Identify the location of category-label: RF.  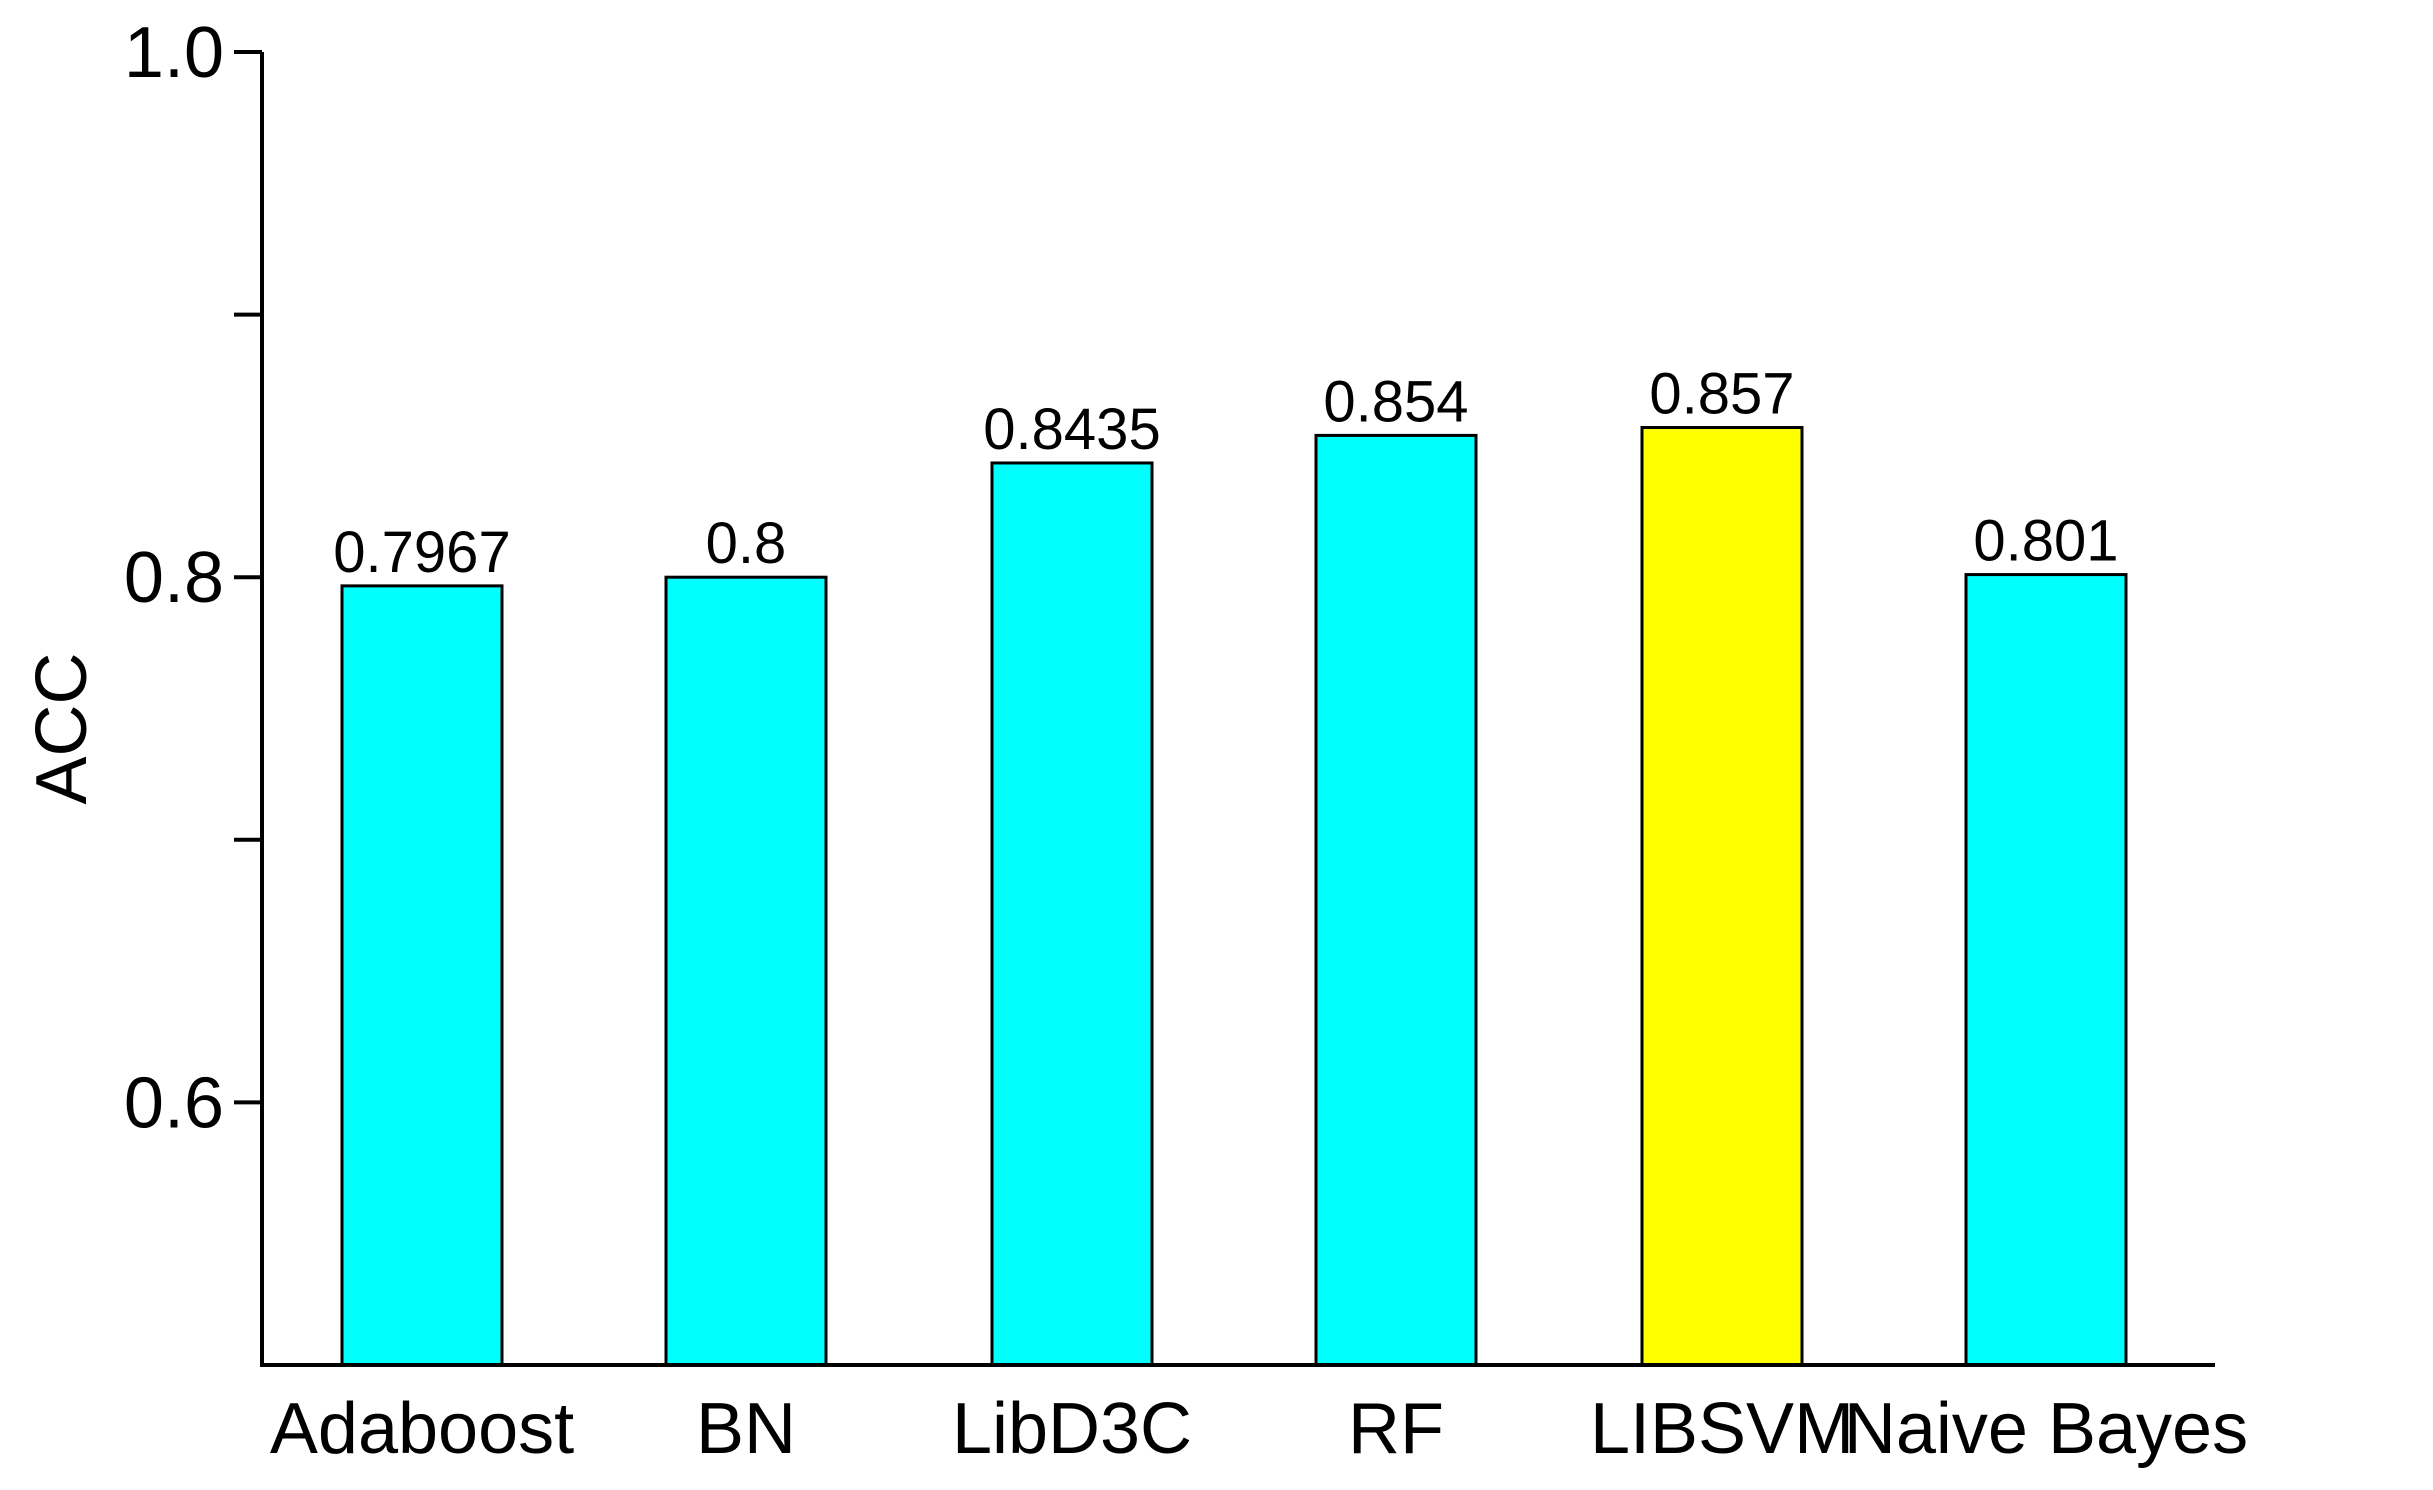
(1396, 1429).